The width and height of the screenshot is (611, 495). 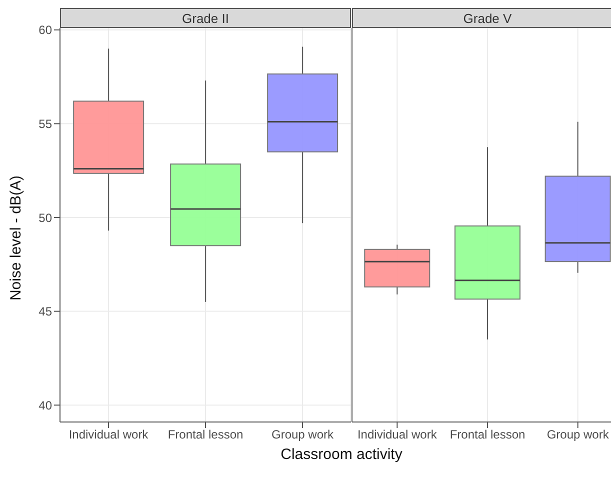 What do you see at coordinates (45, 30) in the screenshot?
I see `y-tick-label: 60` at bounding box center [45, 30].